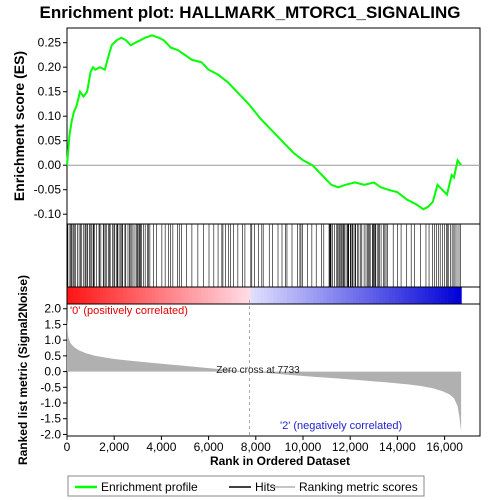 The width and height of the screenshot is (500, 500). I want to click on es-ytick-label: 0.05, so click(50, 141).